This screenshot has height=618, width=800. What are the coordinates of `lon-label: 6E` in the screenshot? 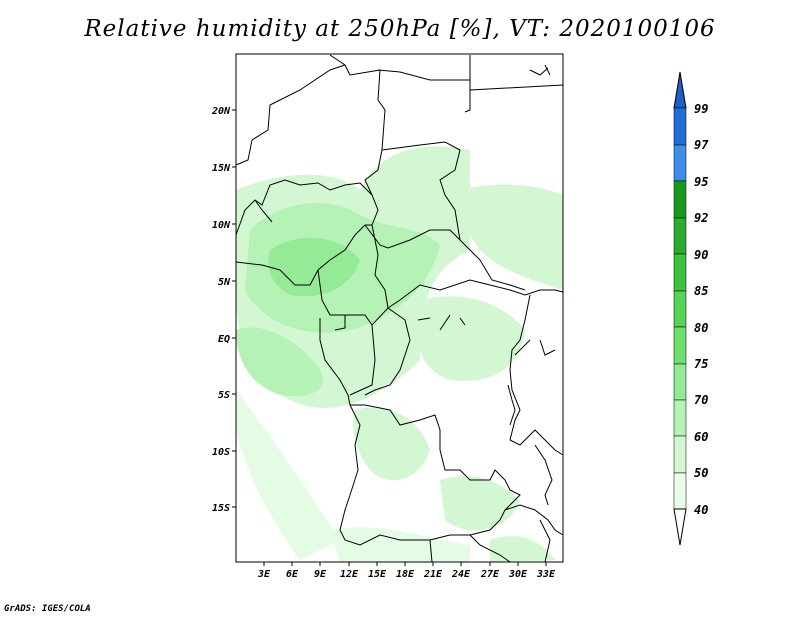 It's located at (292, 574).